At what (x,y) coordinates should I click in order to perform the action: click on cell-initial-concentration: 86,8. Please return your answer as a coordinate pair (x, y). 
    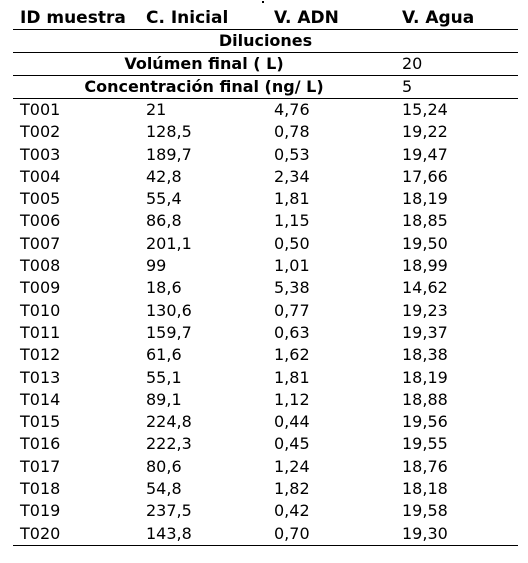
    Looking at the image, I should click on (164, 221).